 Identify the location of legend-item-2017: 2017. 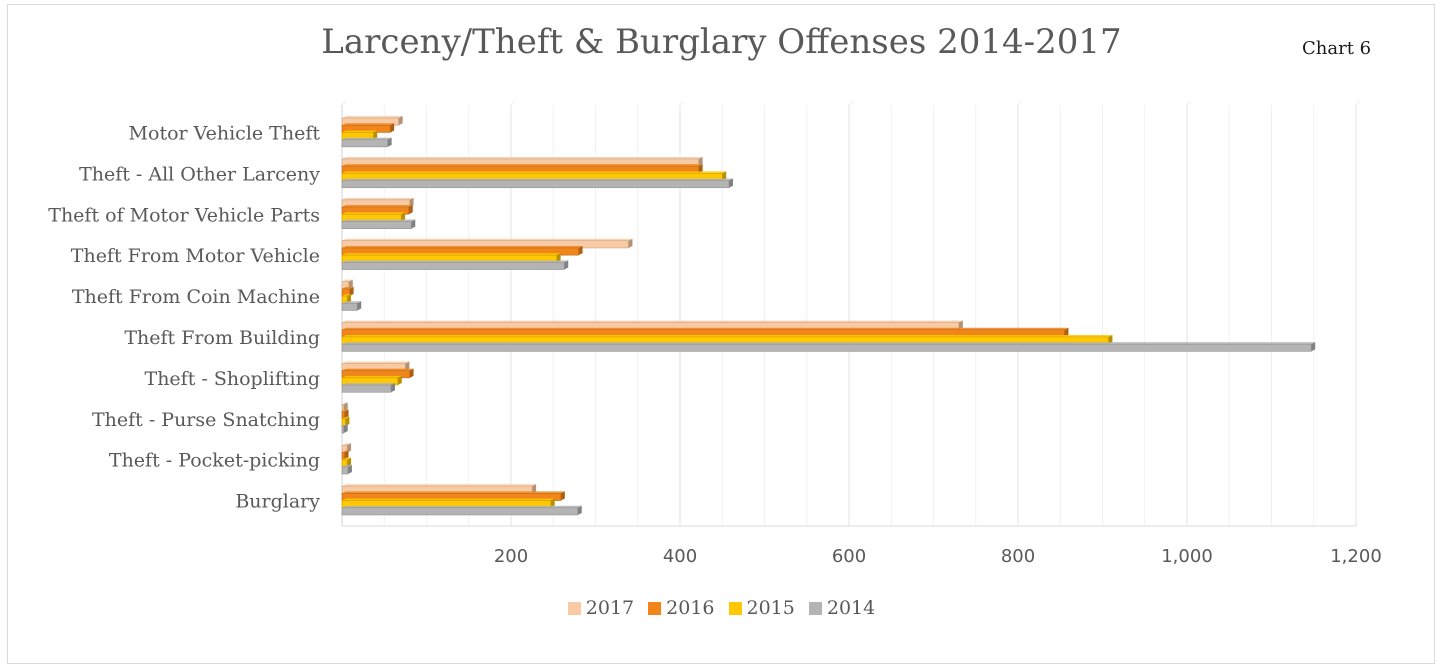
(601, 608).